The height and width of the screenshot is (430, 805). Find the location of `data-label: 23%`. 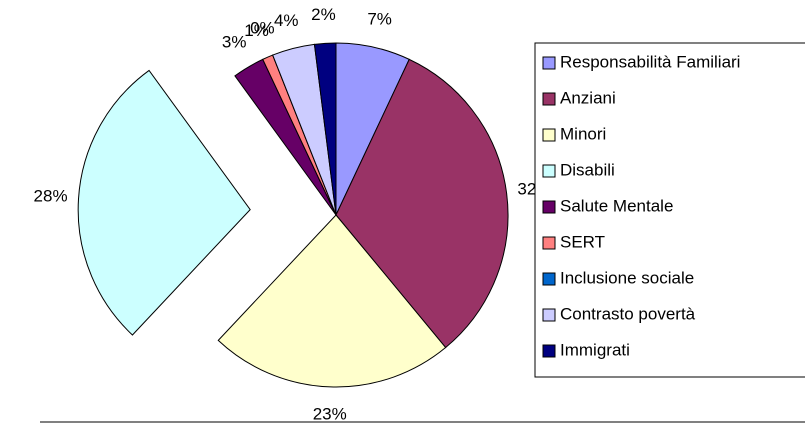

data-label: 23% is located at coordinates (330, 413).